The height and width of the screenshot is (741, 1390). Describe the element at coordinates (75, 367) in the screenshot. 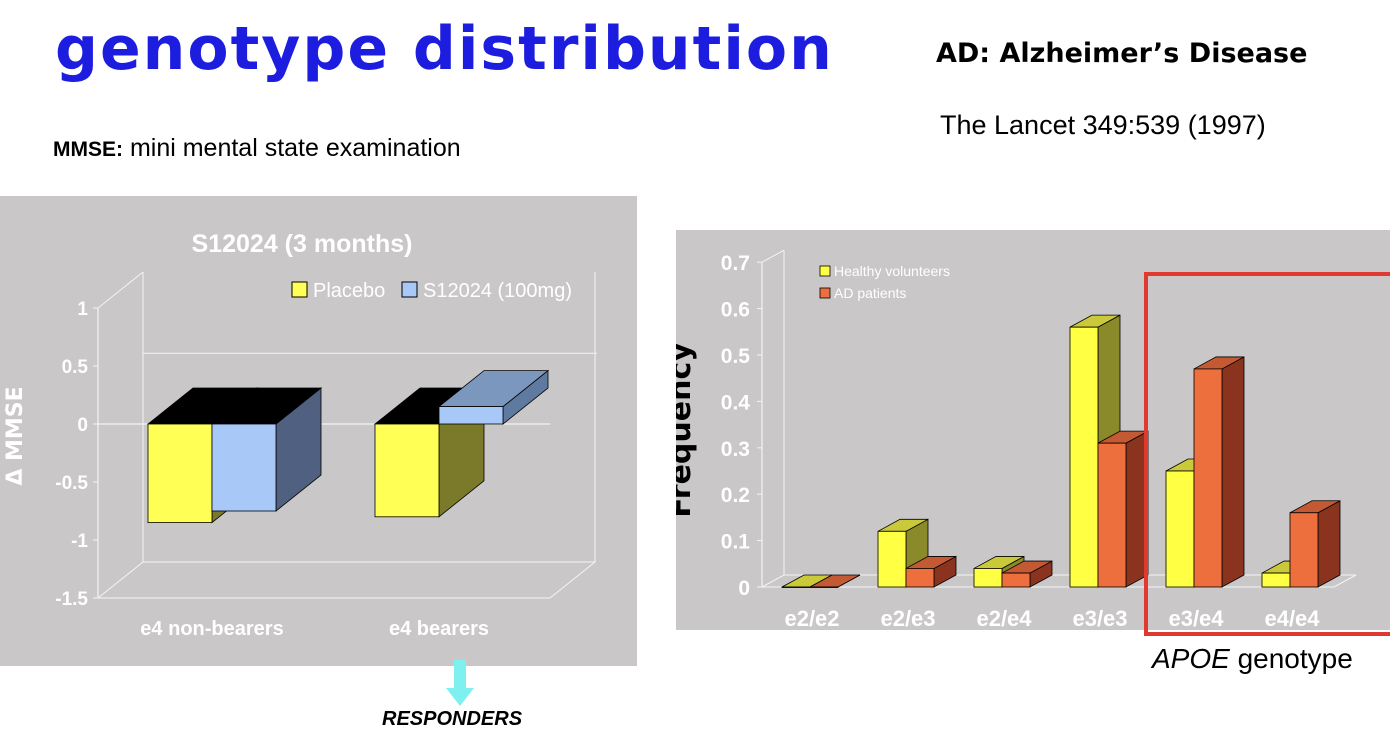

I see `left-chart-y-tick-label: 0.5` at that location.